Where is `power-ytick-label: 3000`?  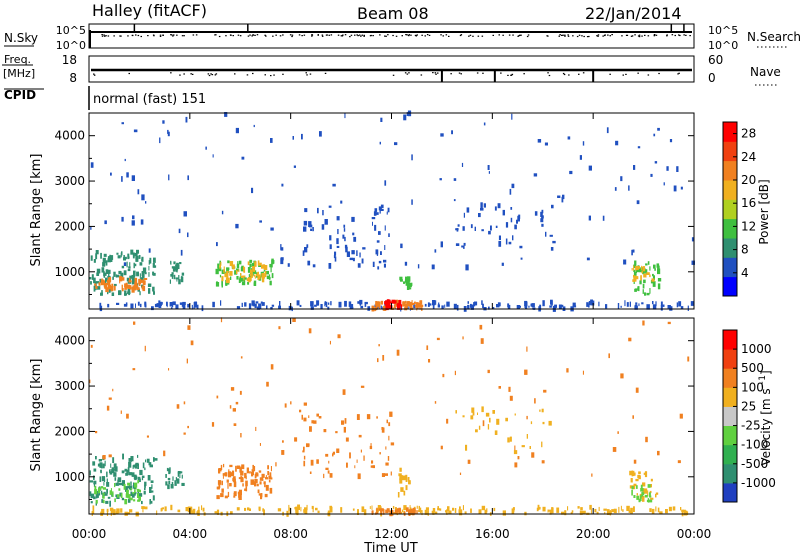 power-ytick-label: 3000 is located at coordinates (69, 181).